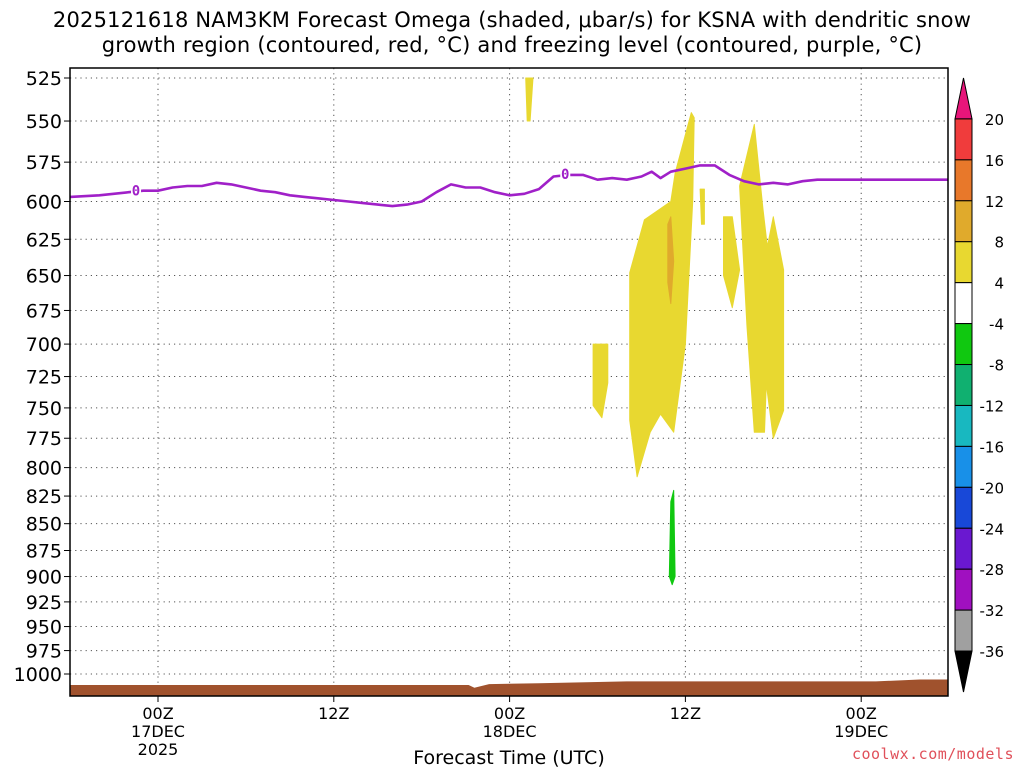 This screenshot has height=768, width=1024. Describe the element at coordinates (508, 757) in the screenshot. I see `x-axis-label: Forecast Time (UTC)` at that location.